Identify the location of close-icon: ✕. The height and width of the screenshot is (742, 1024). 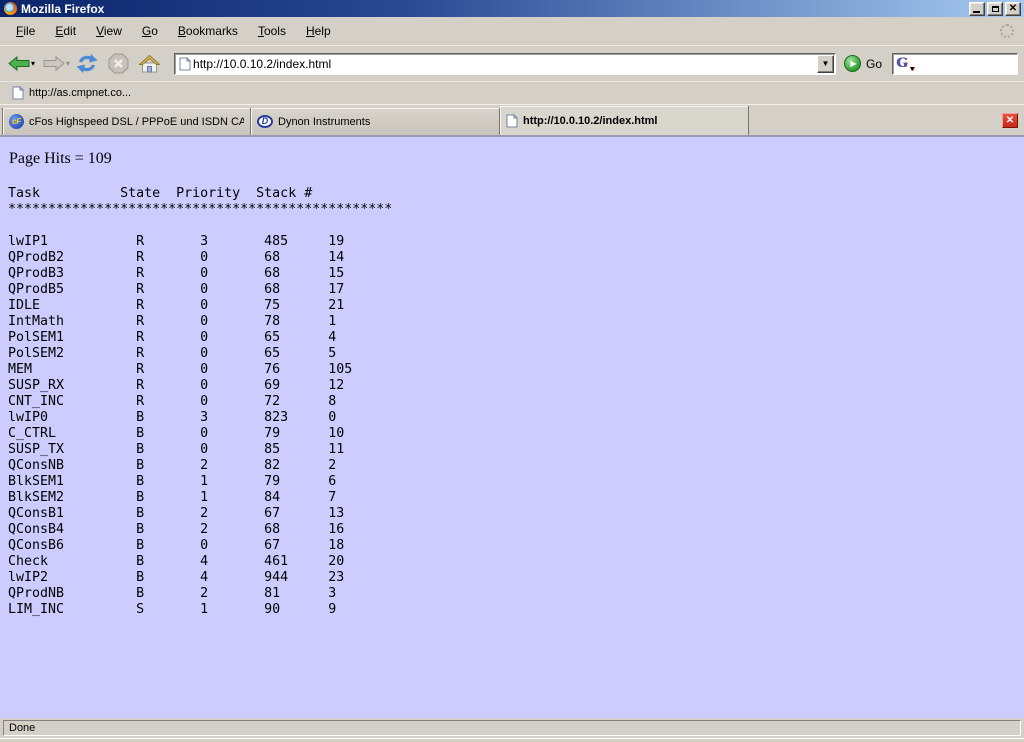
(1013, 8).